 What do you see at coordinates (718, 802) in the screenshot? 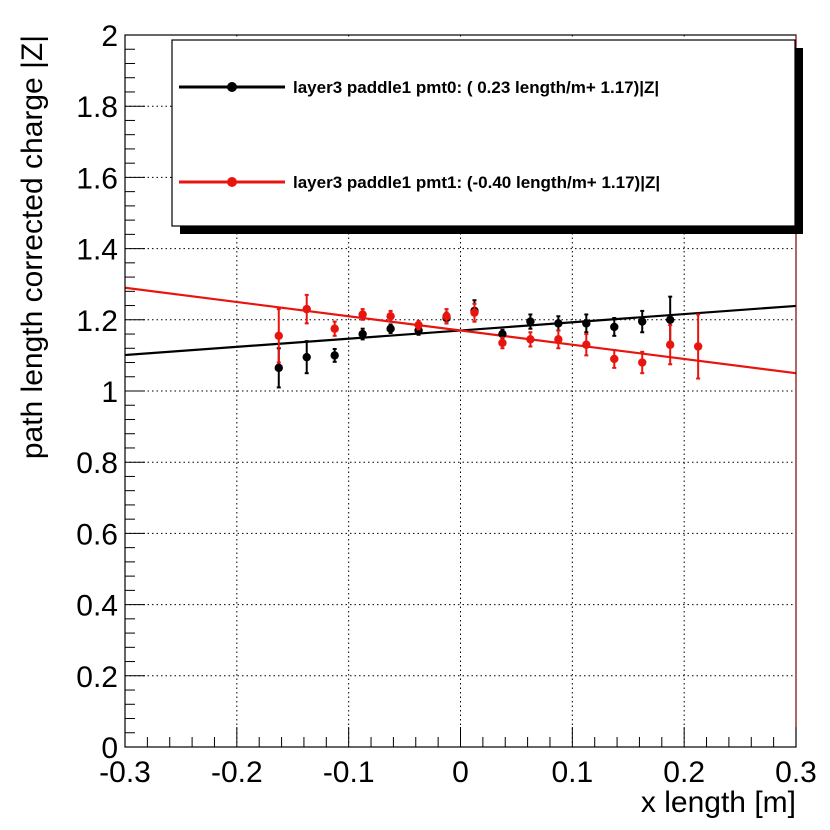
I see `x-axis-title: x length [m]` at bounding box center [718, 802].